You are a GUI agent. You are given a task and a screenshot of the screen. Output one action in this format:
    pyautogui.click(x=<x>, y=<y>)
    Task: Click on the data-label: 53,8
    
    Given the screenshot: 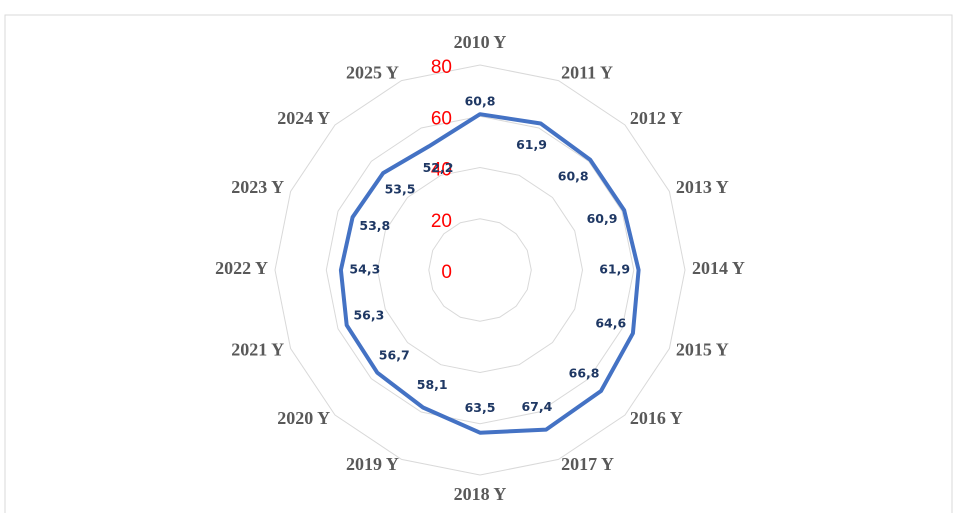 What is the action you would take?
    pyautogui.click(x=374, y=225)
    